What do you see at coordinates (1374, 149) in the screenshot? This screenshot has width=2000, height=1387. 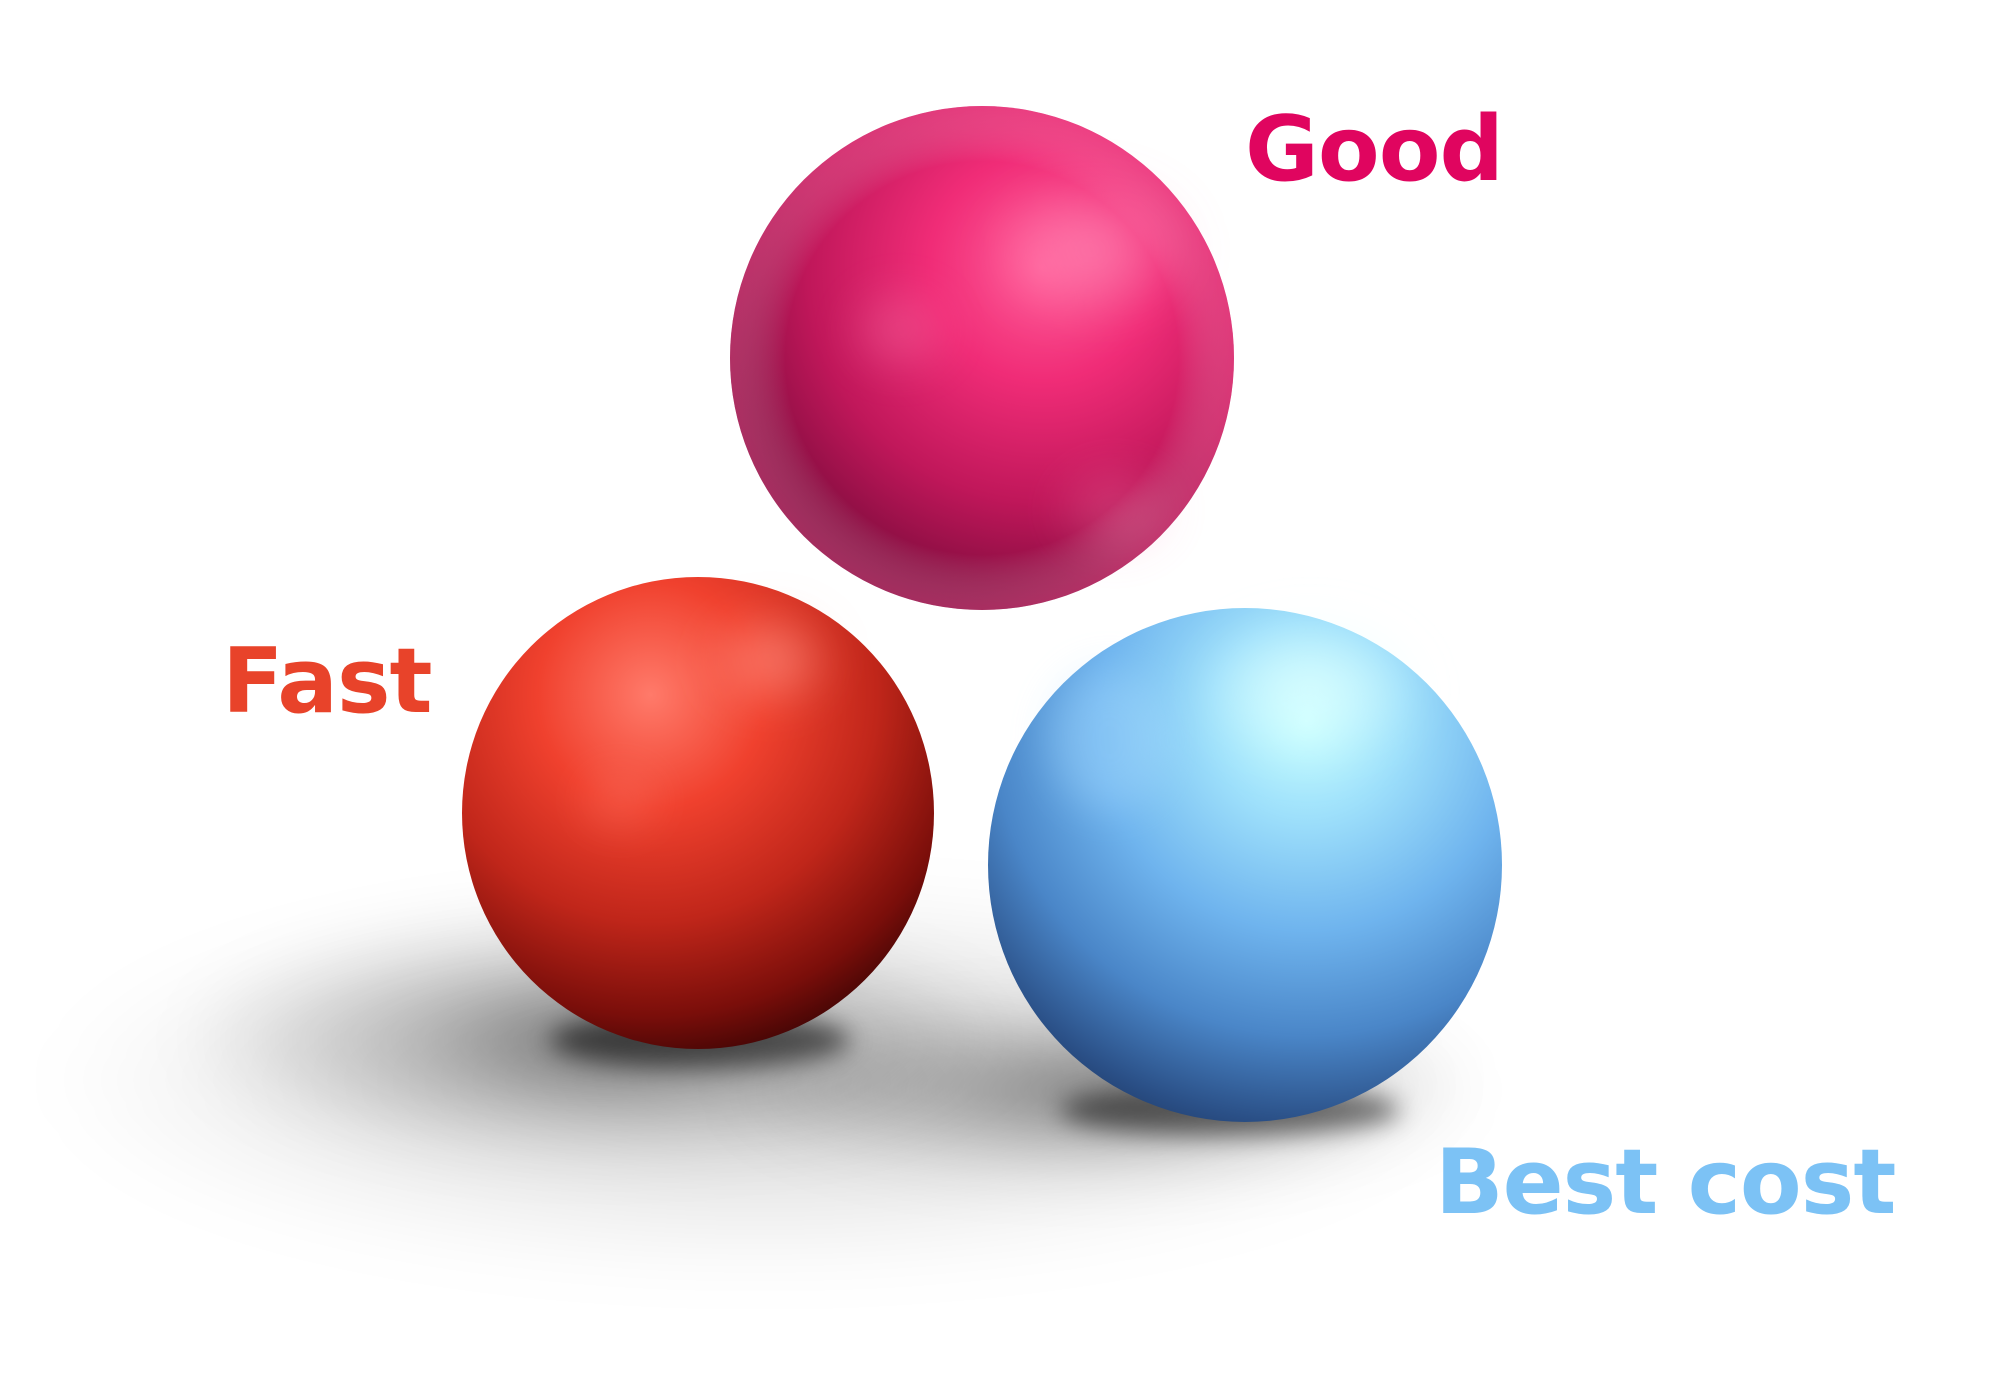 I see `good-label: Good` at bounding box center [1374, 149].